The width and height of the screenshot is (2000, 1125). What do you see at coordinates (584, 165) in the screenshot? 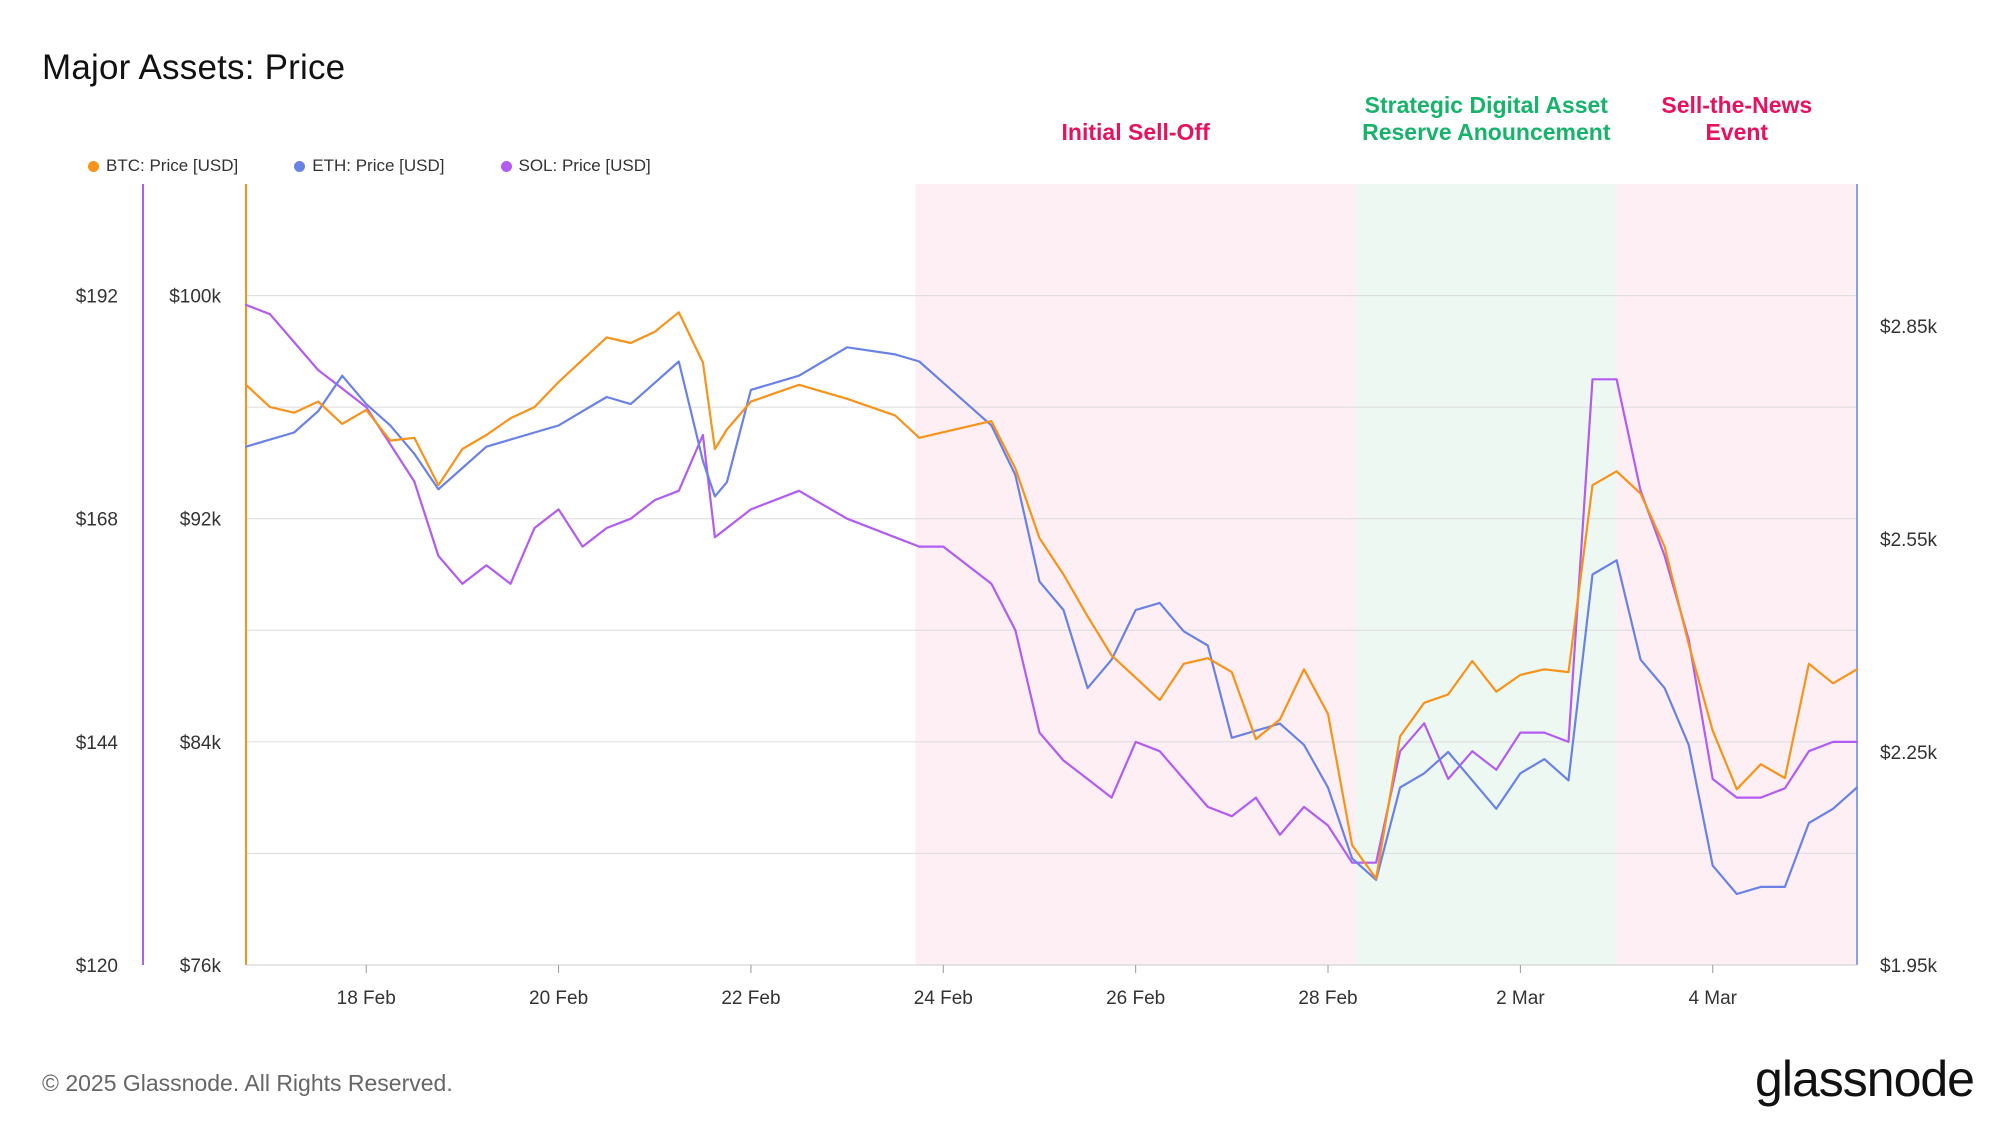
I see `legend-label-sol: SOL: Price [USD]` at bounding box center [584, 165].